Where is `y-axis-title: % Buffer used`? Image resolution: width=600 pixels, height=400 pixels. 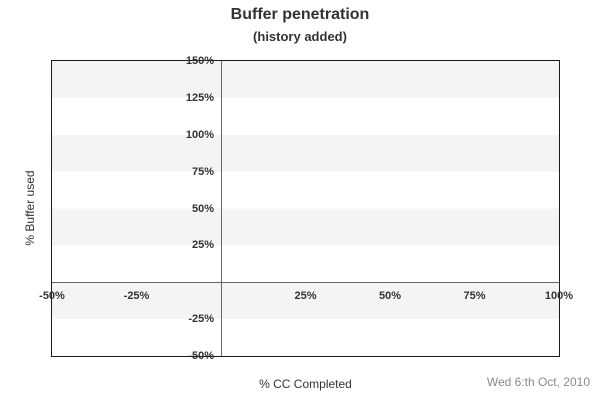 y-axis-title: % Buffer used is located at coordinates (30, 208).